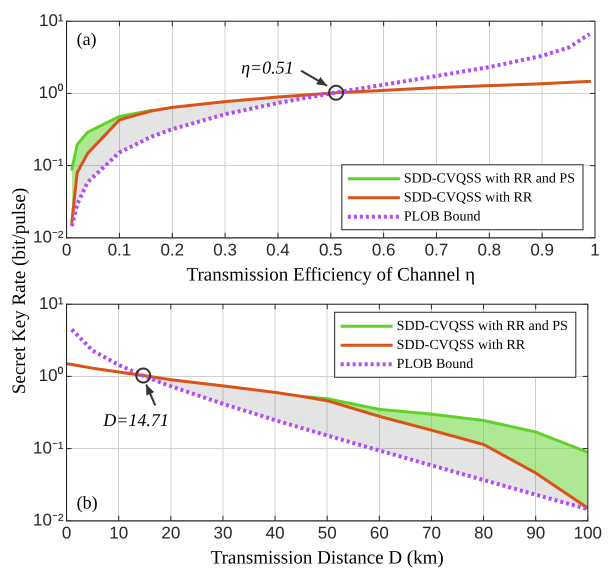 The width and height of the screenshot is (613, 579). Describe the element at coordinates (595, 250) in the screenshot. I see `x-tick-label: 1` at that location.